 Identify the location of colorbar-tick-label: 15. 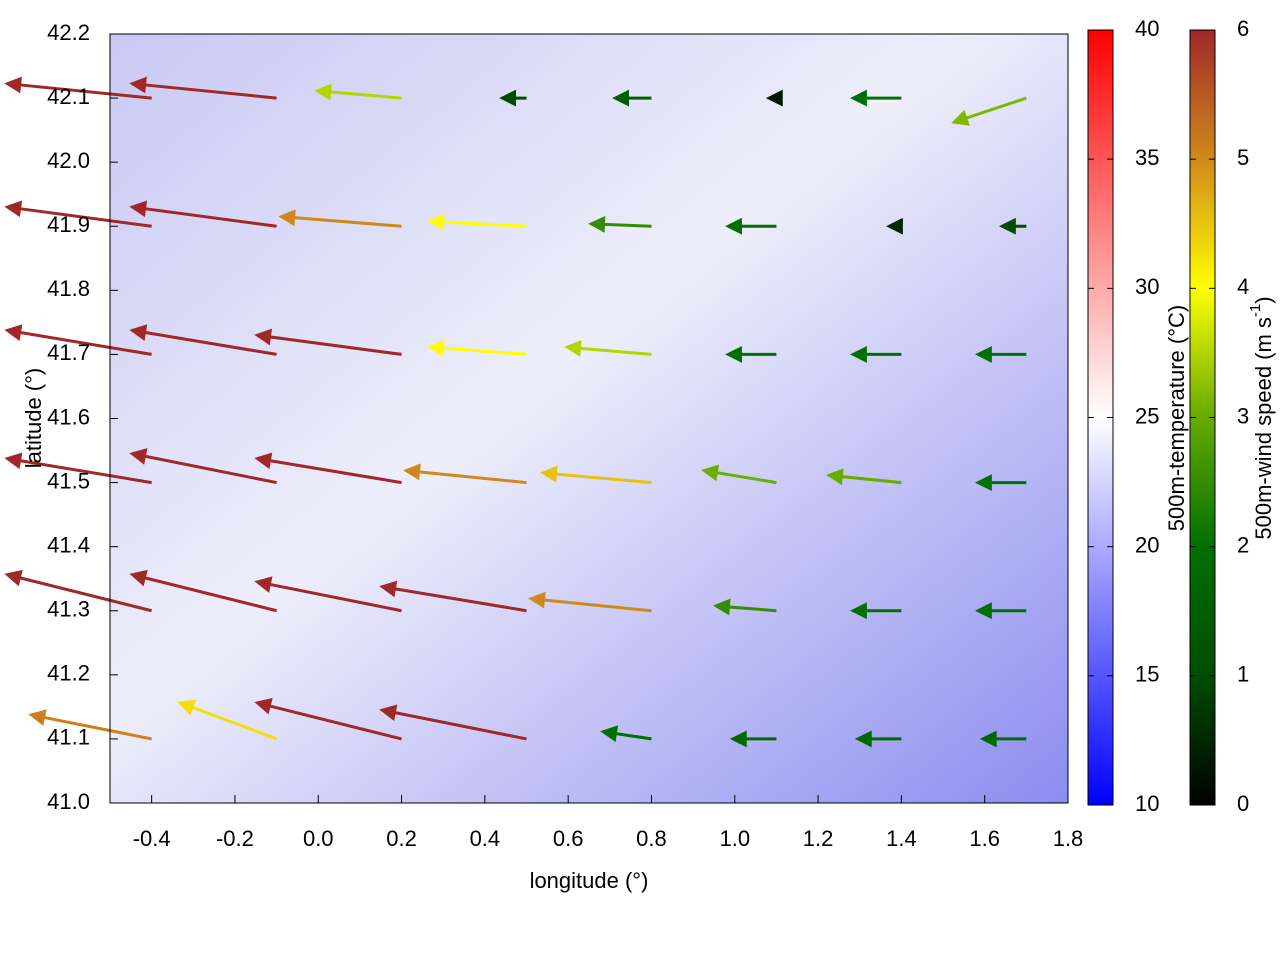
(1147, 674).